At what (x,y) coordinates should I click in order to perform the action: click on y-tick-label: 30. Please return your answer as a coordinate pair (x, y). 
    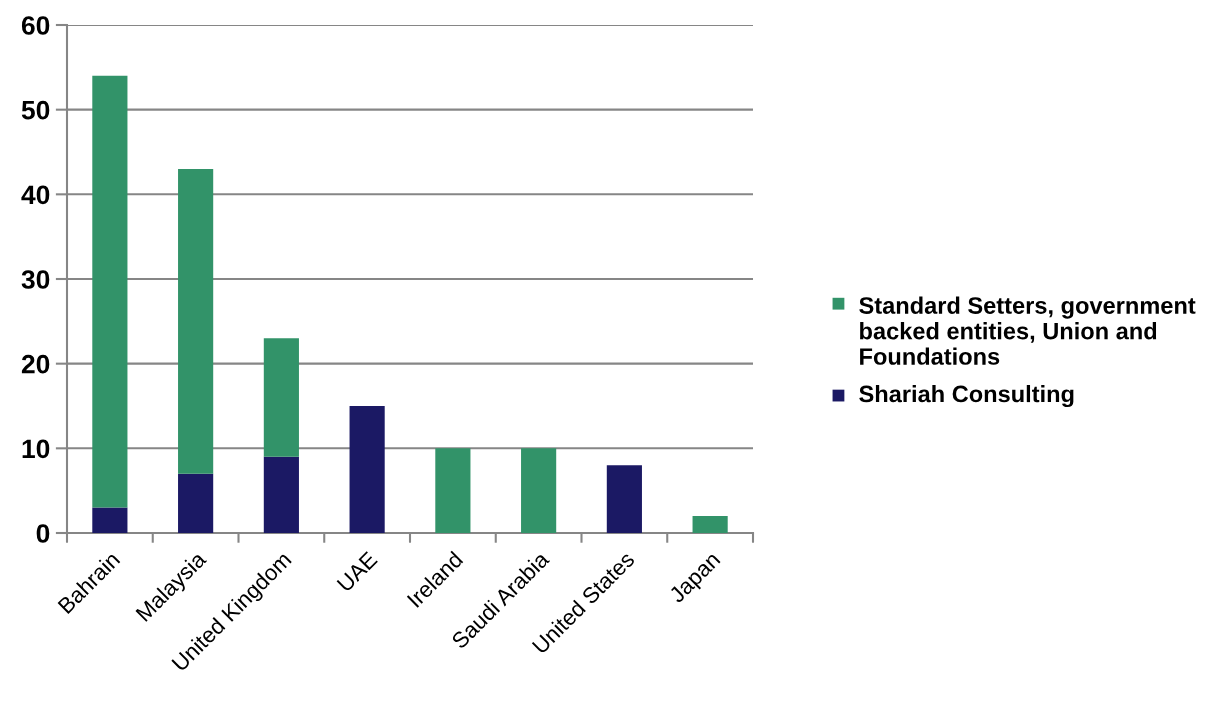
    Looking at the image, I should click on (35, 279).